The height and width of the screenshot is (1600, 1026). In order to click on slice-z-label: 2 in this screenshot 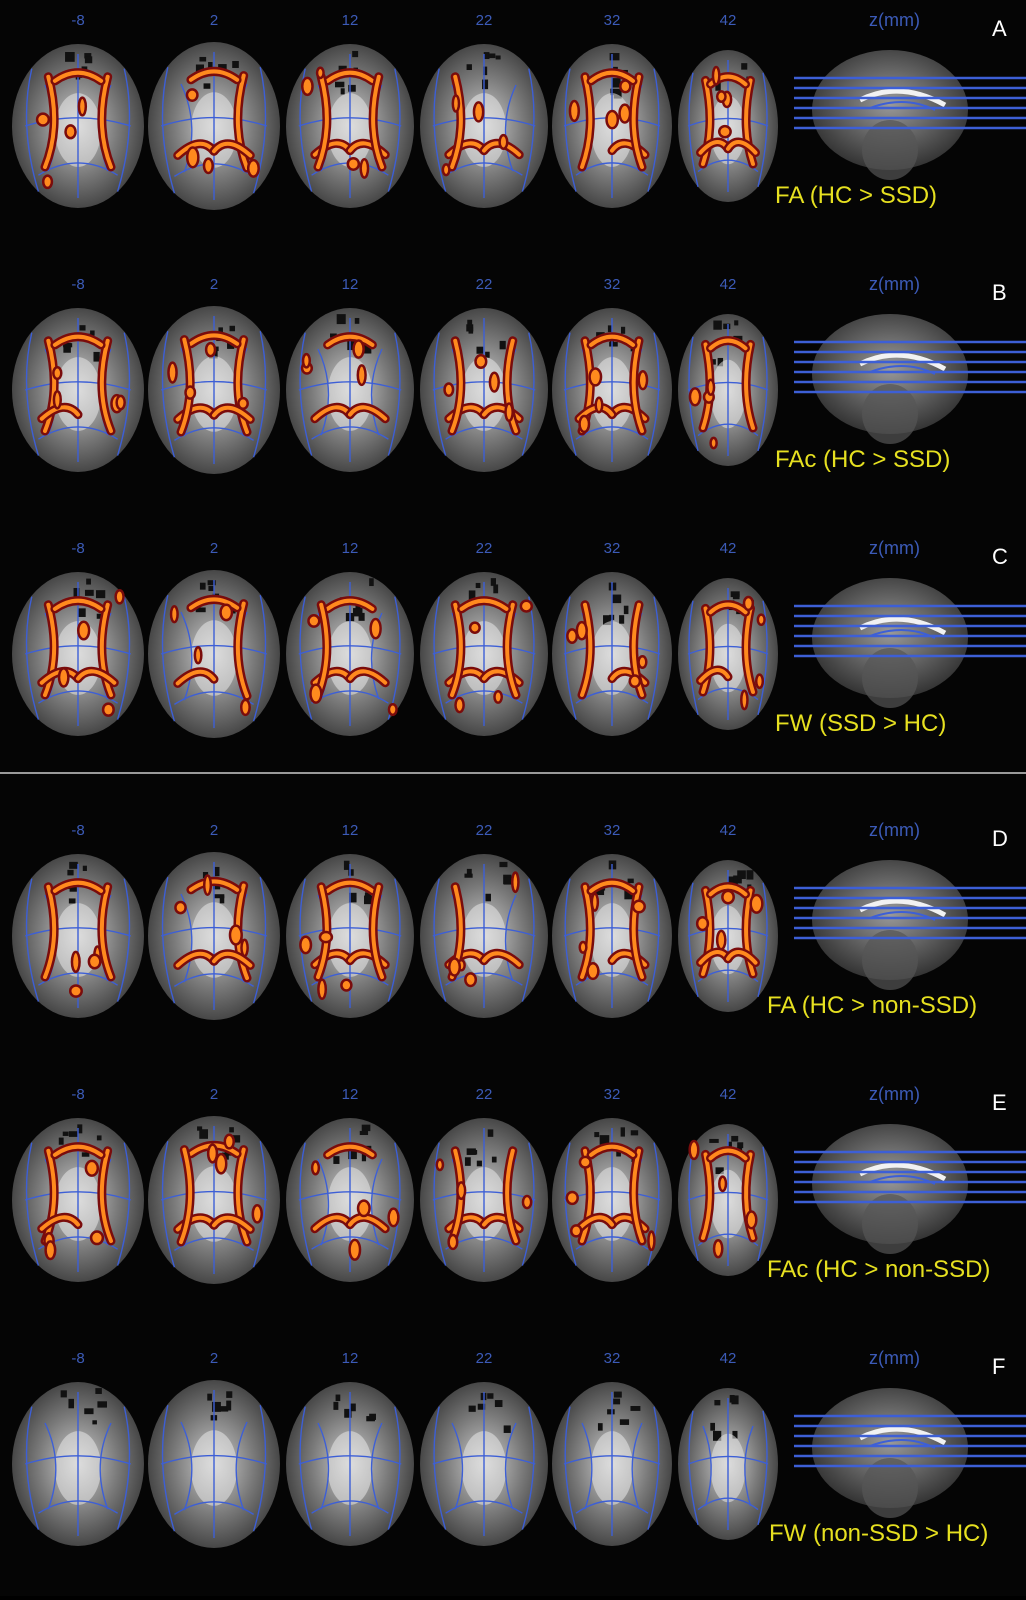, I will do `click(214, 830)`.